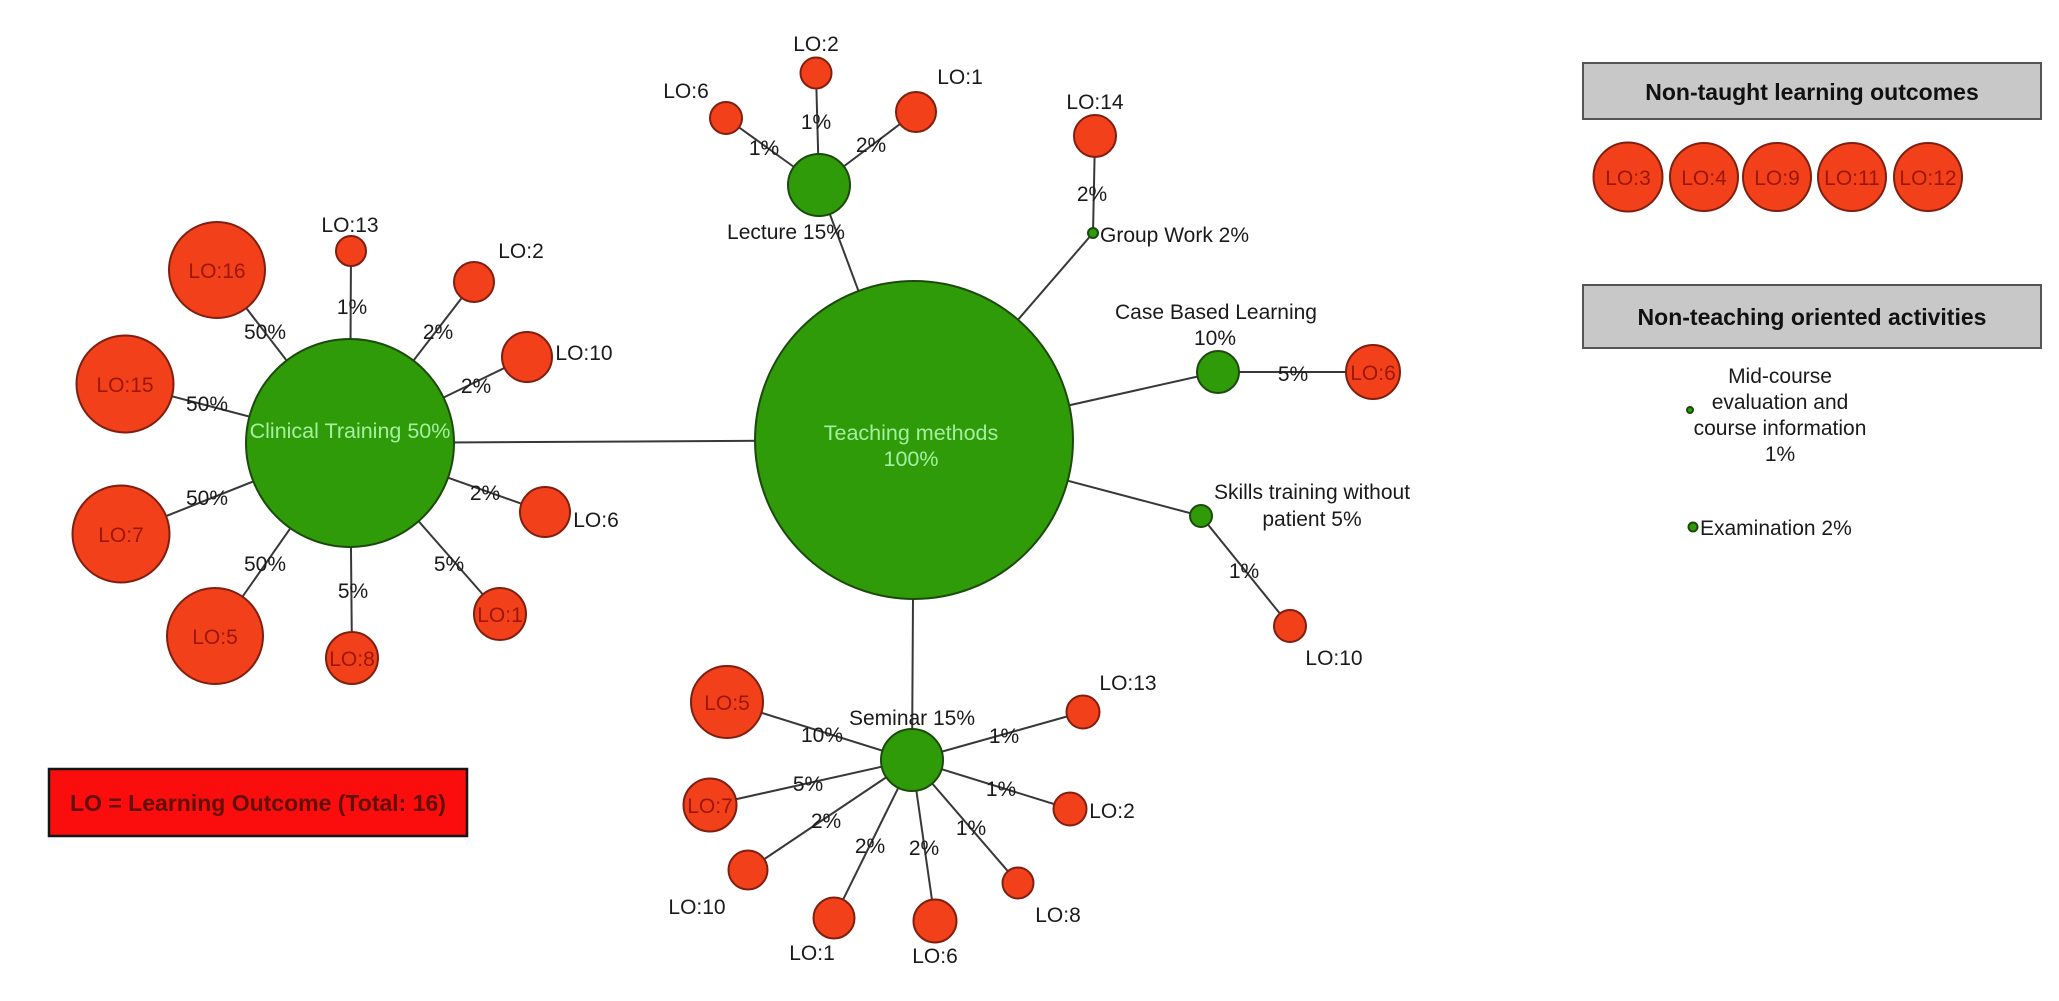 Image resolution: width=2059 pixels, height=1001 pixels. Describe the element at coordinates (1780, 428) in the screenshot. I see `svg-text: course information` at that location.